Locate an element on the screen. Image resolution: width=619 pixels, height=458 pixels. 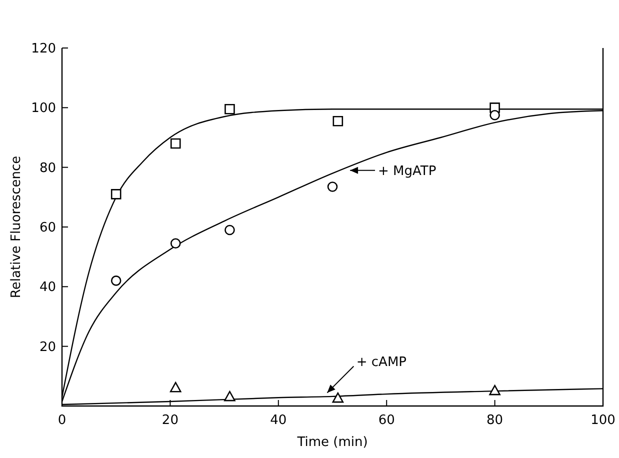
x-tick-label: 40 is located at coordinates (278, 420).